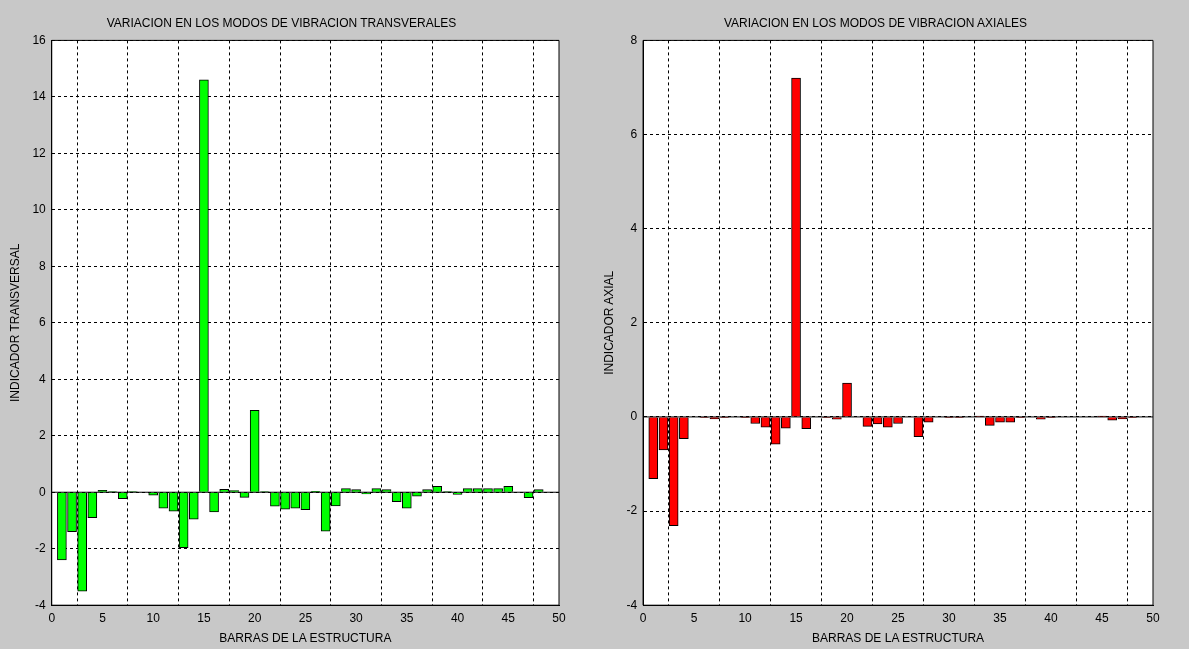  What do you see at coordinates (39, 96) in the screenshot?
I see `y-tick-label: 14` at bounding box center [39, 96].